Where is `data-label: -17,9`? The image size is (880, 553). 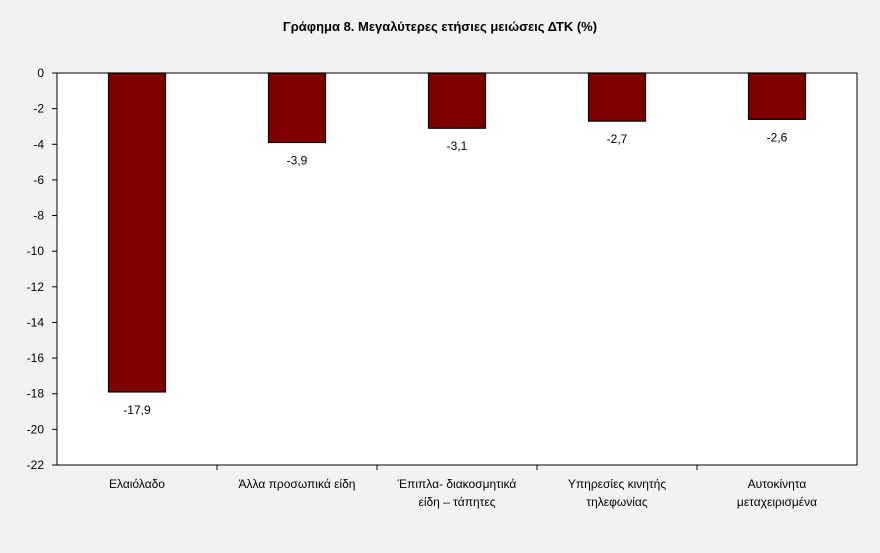 data-label: -17,9 is located at coordinates (137, 410).